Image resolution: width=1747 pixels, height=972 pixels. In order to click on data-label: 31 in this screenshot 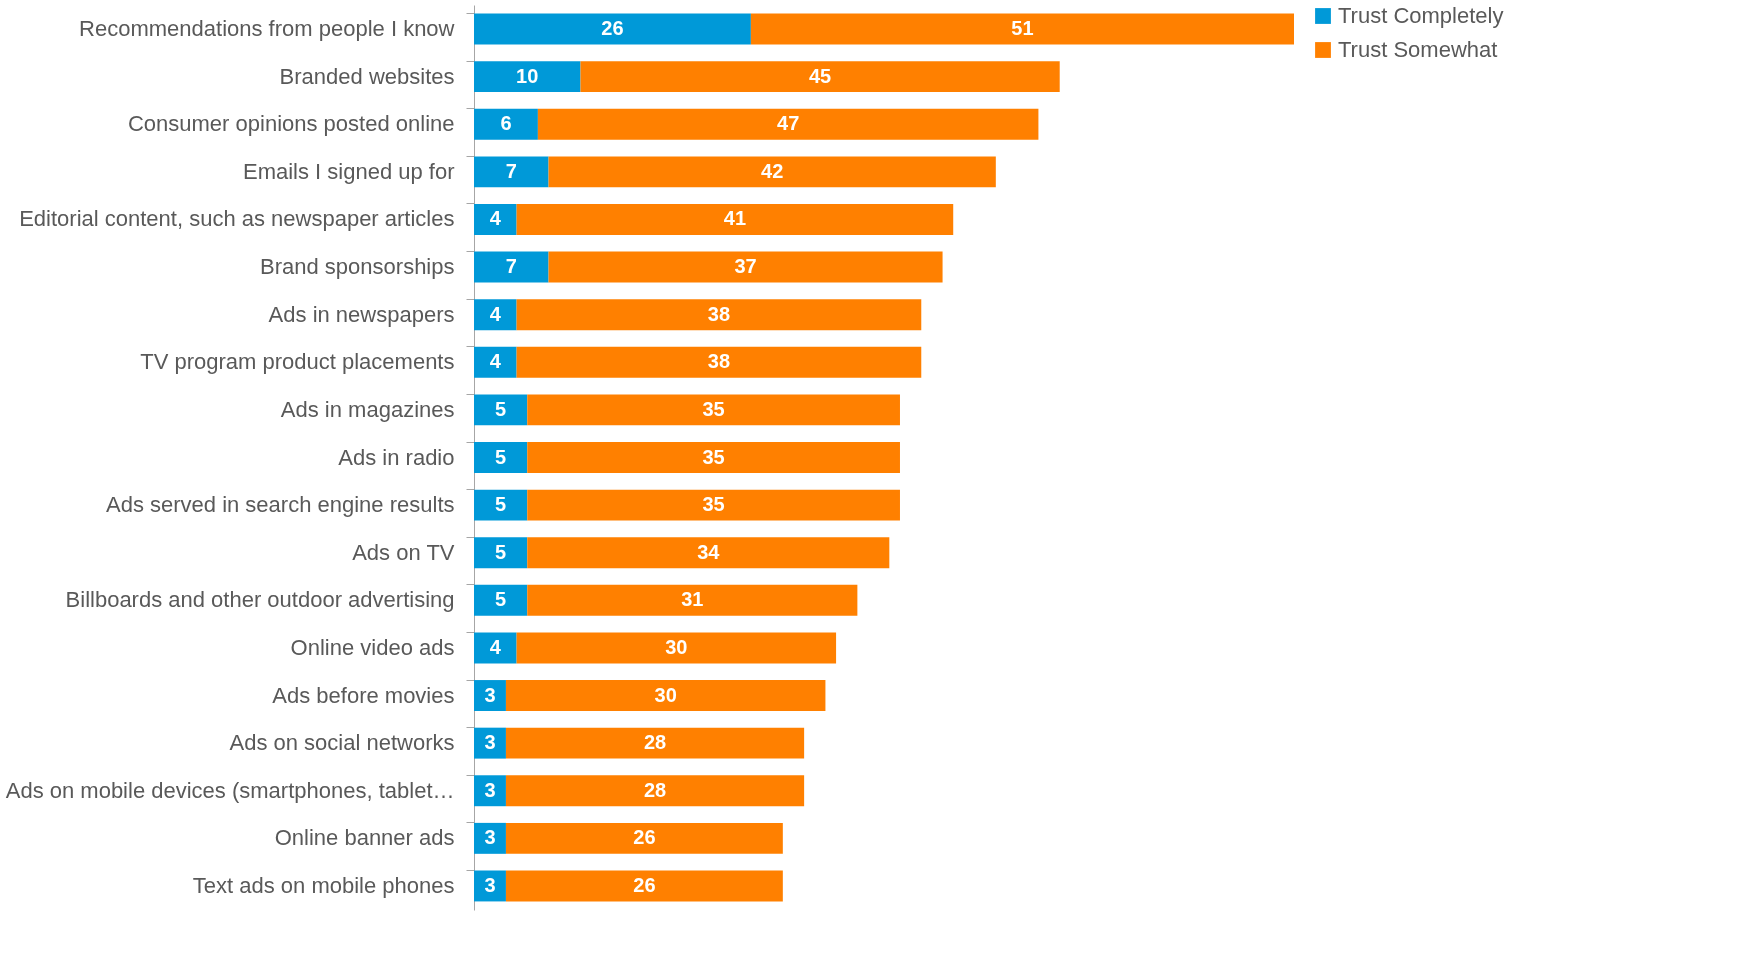, I will do `click(692, 599)`.